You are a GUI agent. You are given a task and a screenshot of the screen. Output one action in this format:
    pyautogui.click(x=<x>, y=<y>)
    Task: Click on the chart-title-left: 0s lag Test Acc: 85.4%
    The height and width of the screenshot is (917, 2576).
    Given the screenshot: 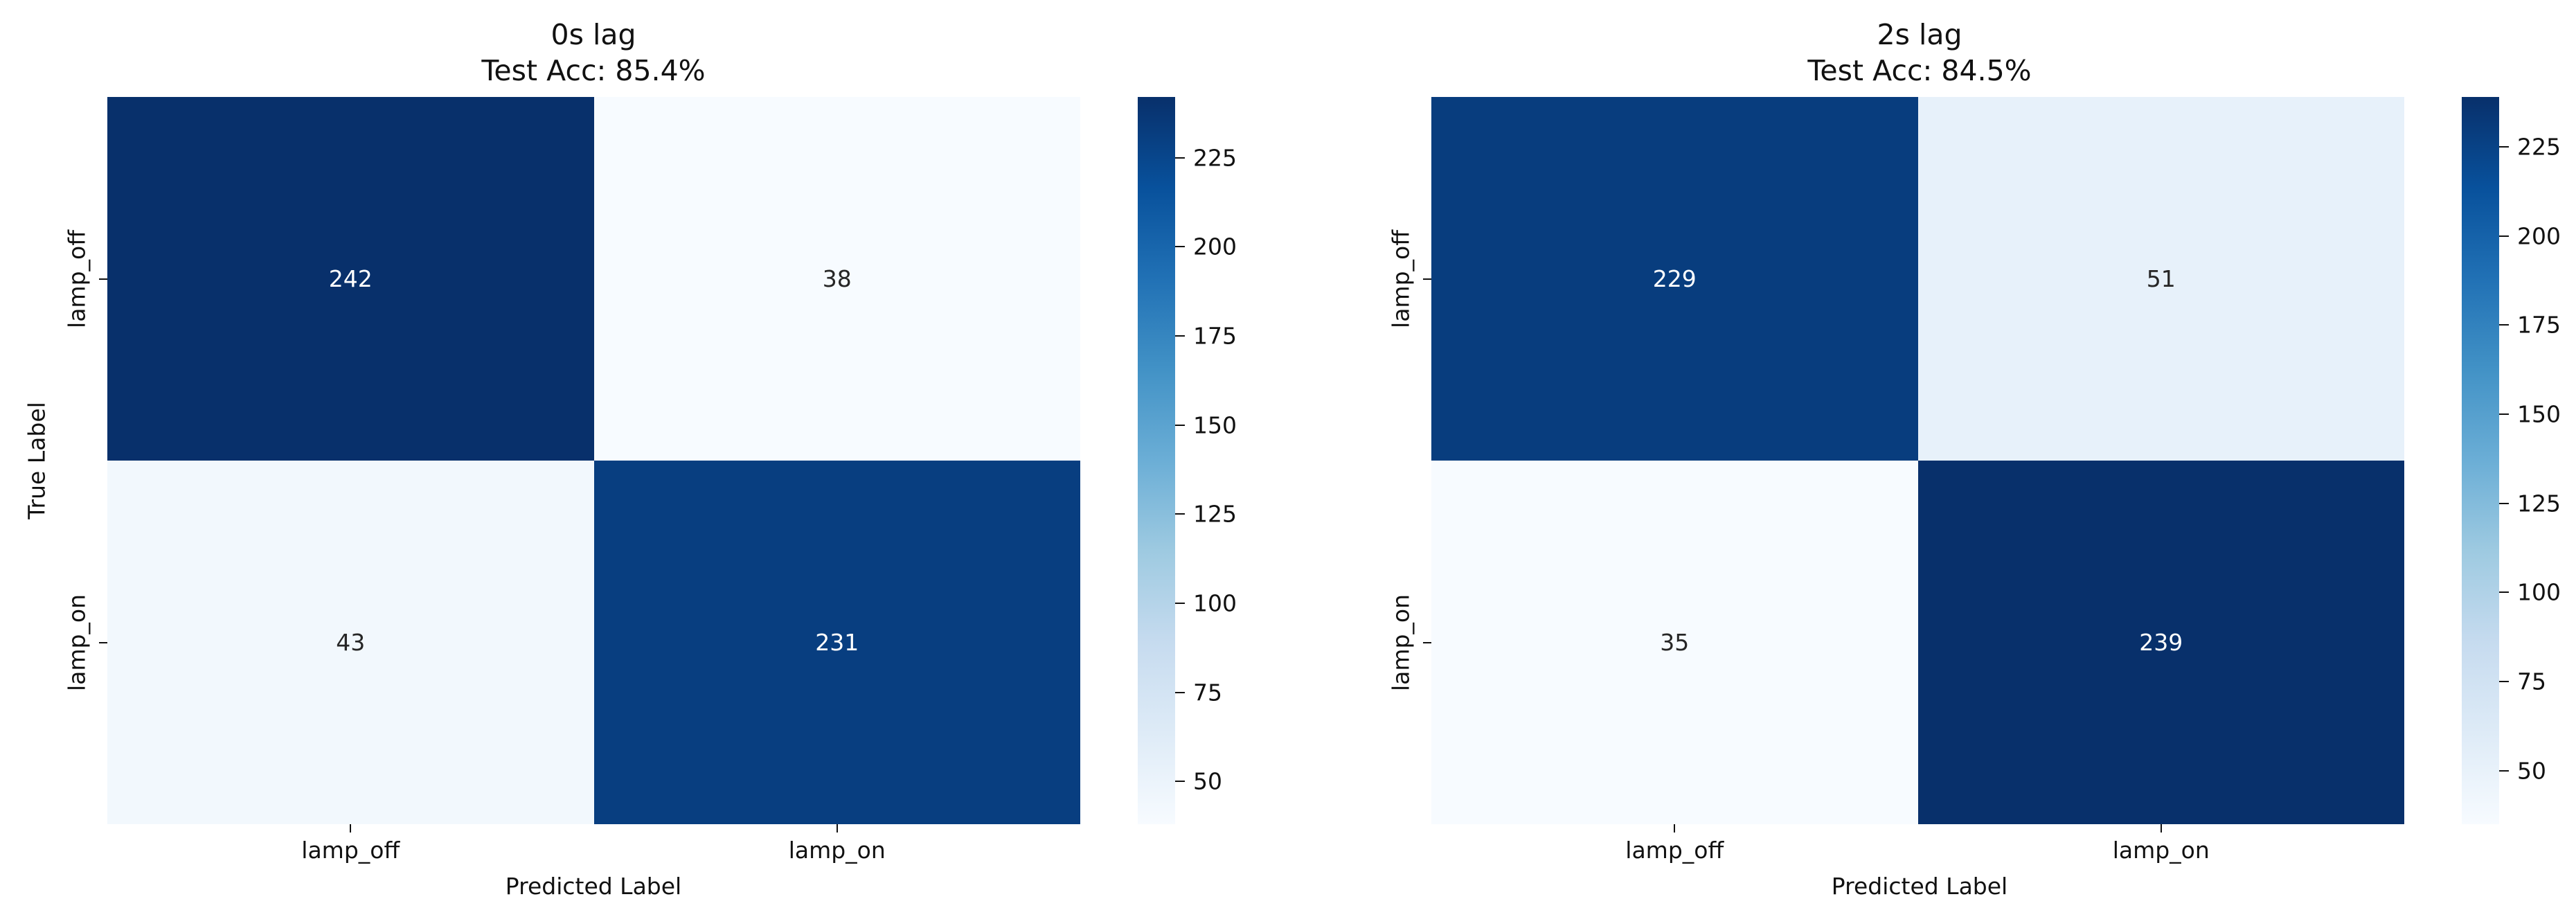 What is the action you would take?
    pyautogui.click(x=593, y=53)
    